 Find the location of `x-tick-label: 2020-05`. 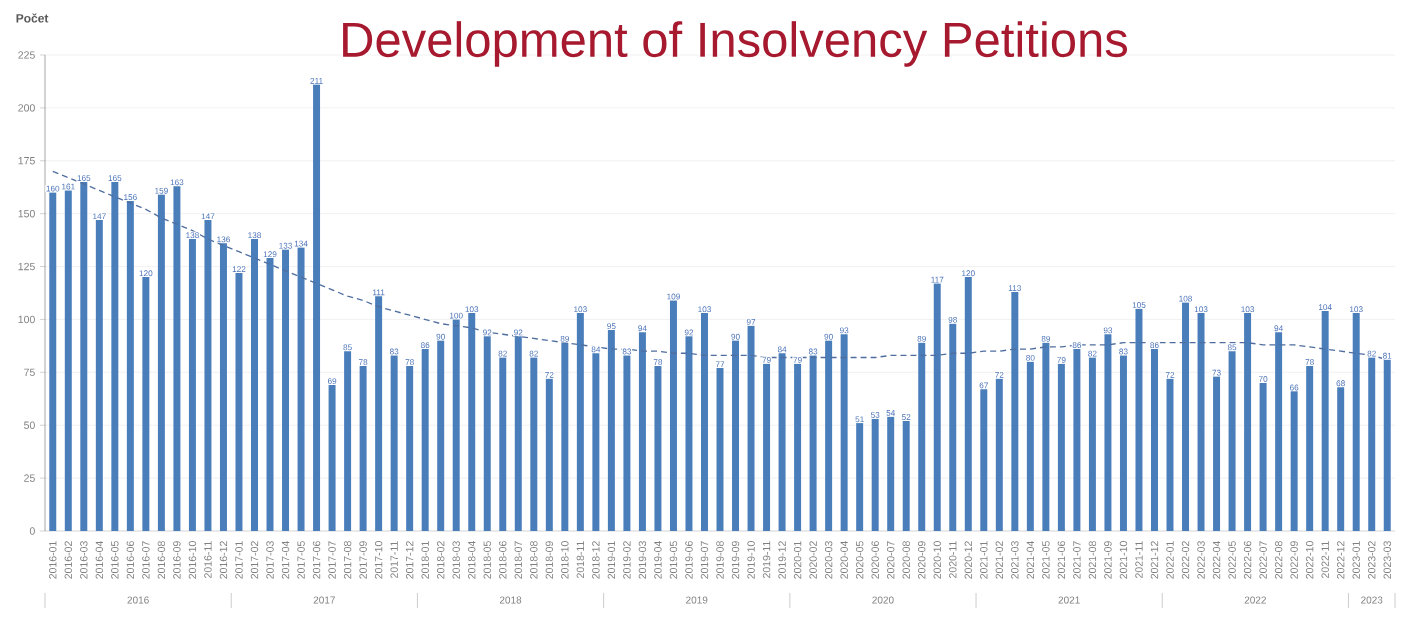

x-tick-label: 2020-05 is located at coordinates (859, 560).